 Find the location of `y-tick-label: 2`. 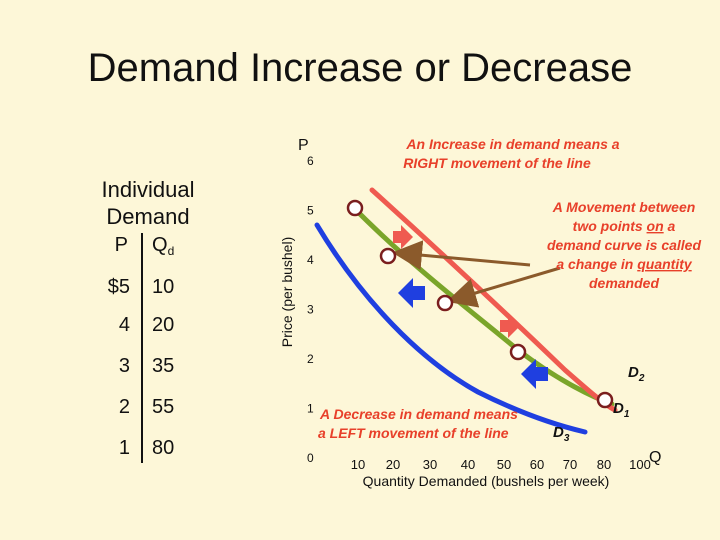

y-tick-label: 2 is located at coordinates (310, 359).